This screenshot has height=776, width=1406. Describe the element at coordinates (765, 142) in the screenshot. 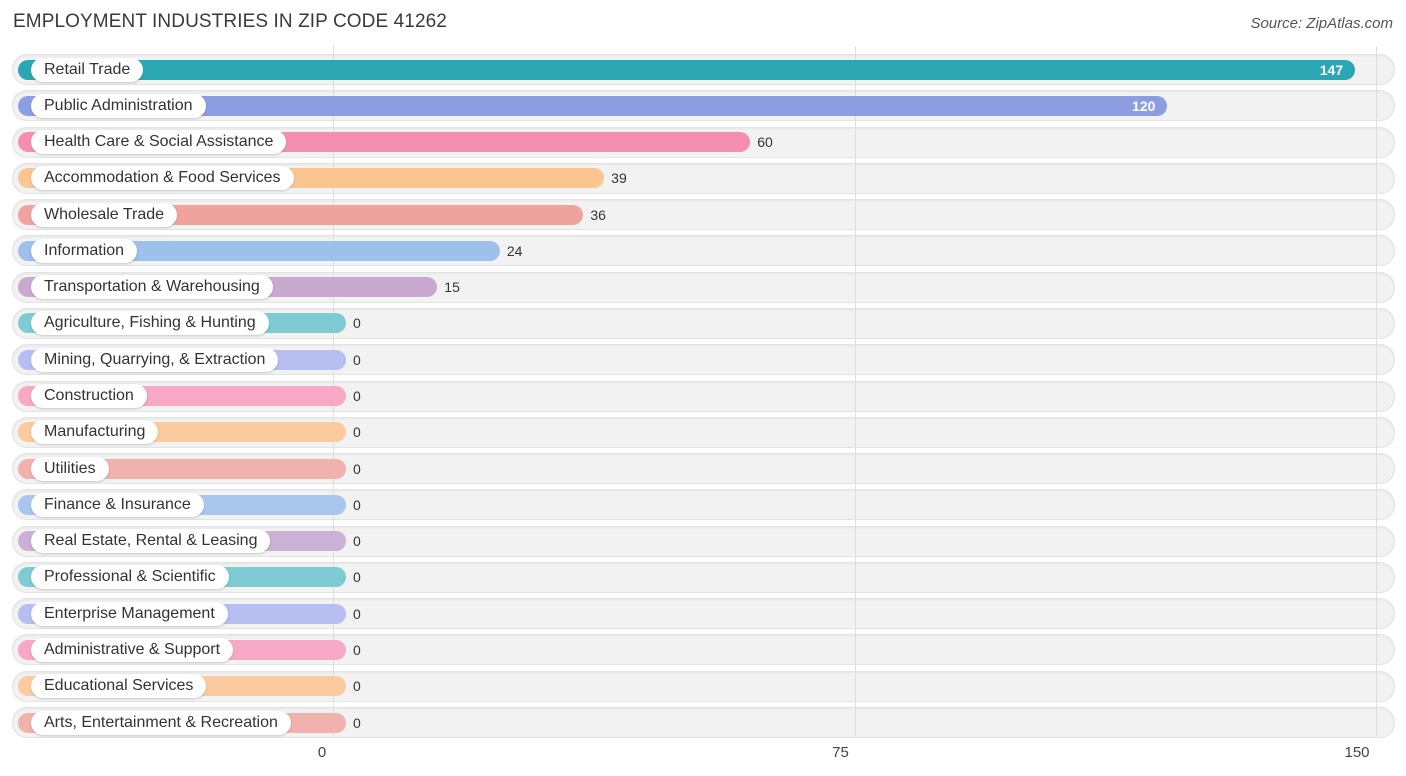

I see `data-label: 60` at that location.